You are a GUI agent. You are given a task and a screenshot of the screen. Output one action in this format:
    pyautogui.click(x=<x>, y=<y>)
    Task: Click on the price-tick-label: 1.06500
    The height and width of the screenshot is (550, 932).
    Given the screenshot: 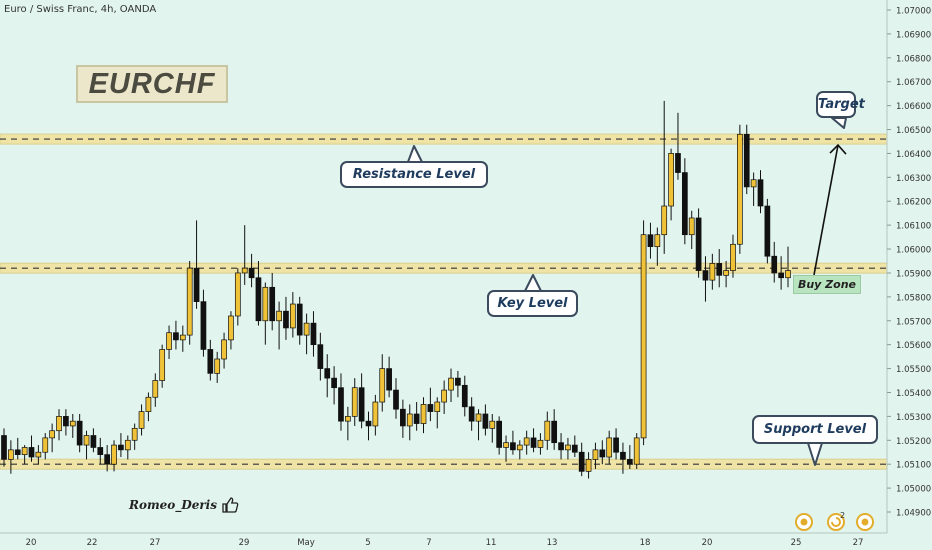 What is the action you would take?
    pyautogui.click(x=913, y=131)
    